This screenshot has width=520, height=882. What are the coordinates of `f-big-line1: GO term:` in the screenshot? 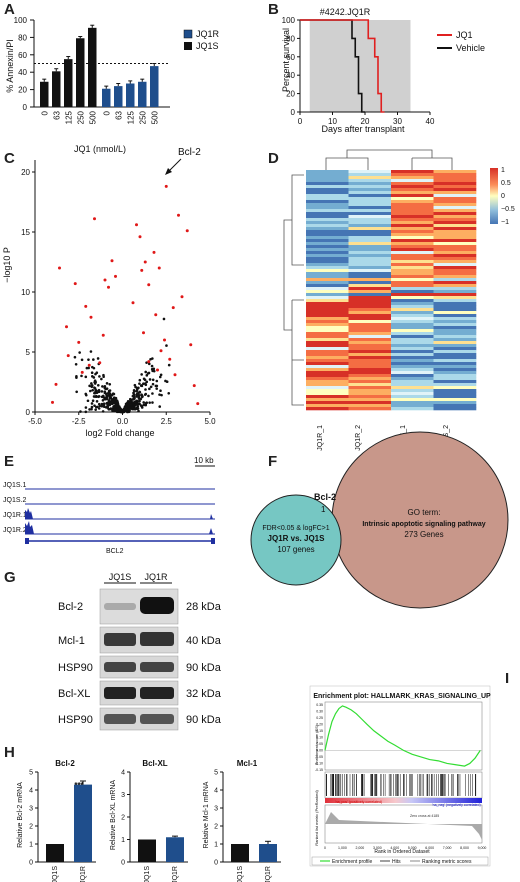 It's located at (424, 512).